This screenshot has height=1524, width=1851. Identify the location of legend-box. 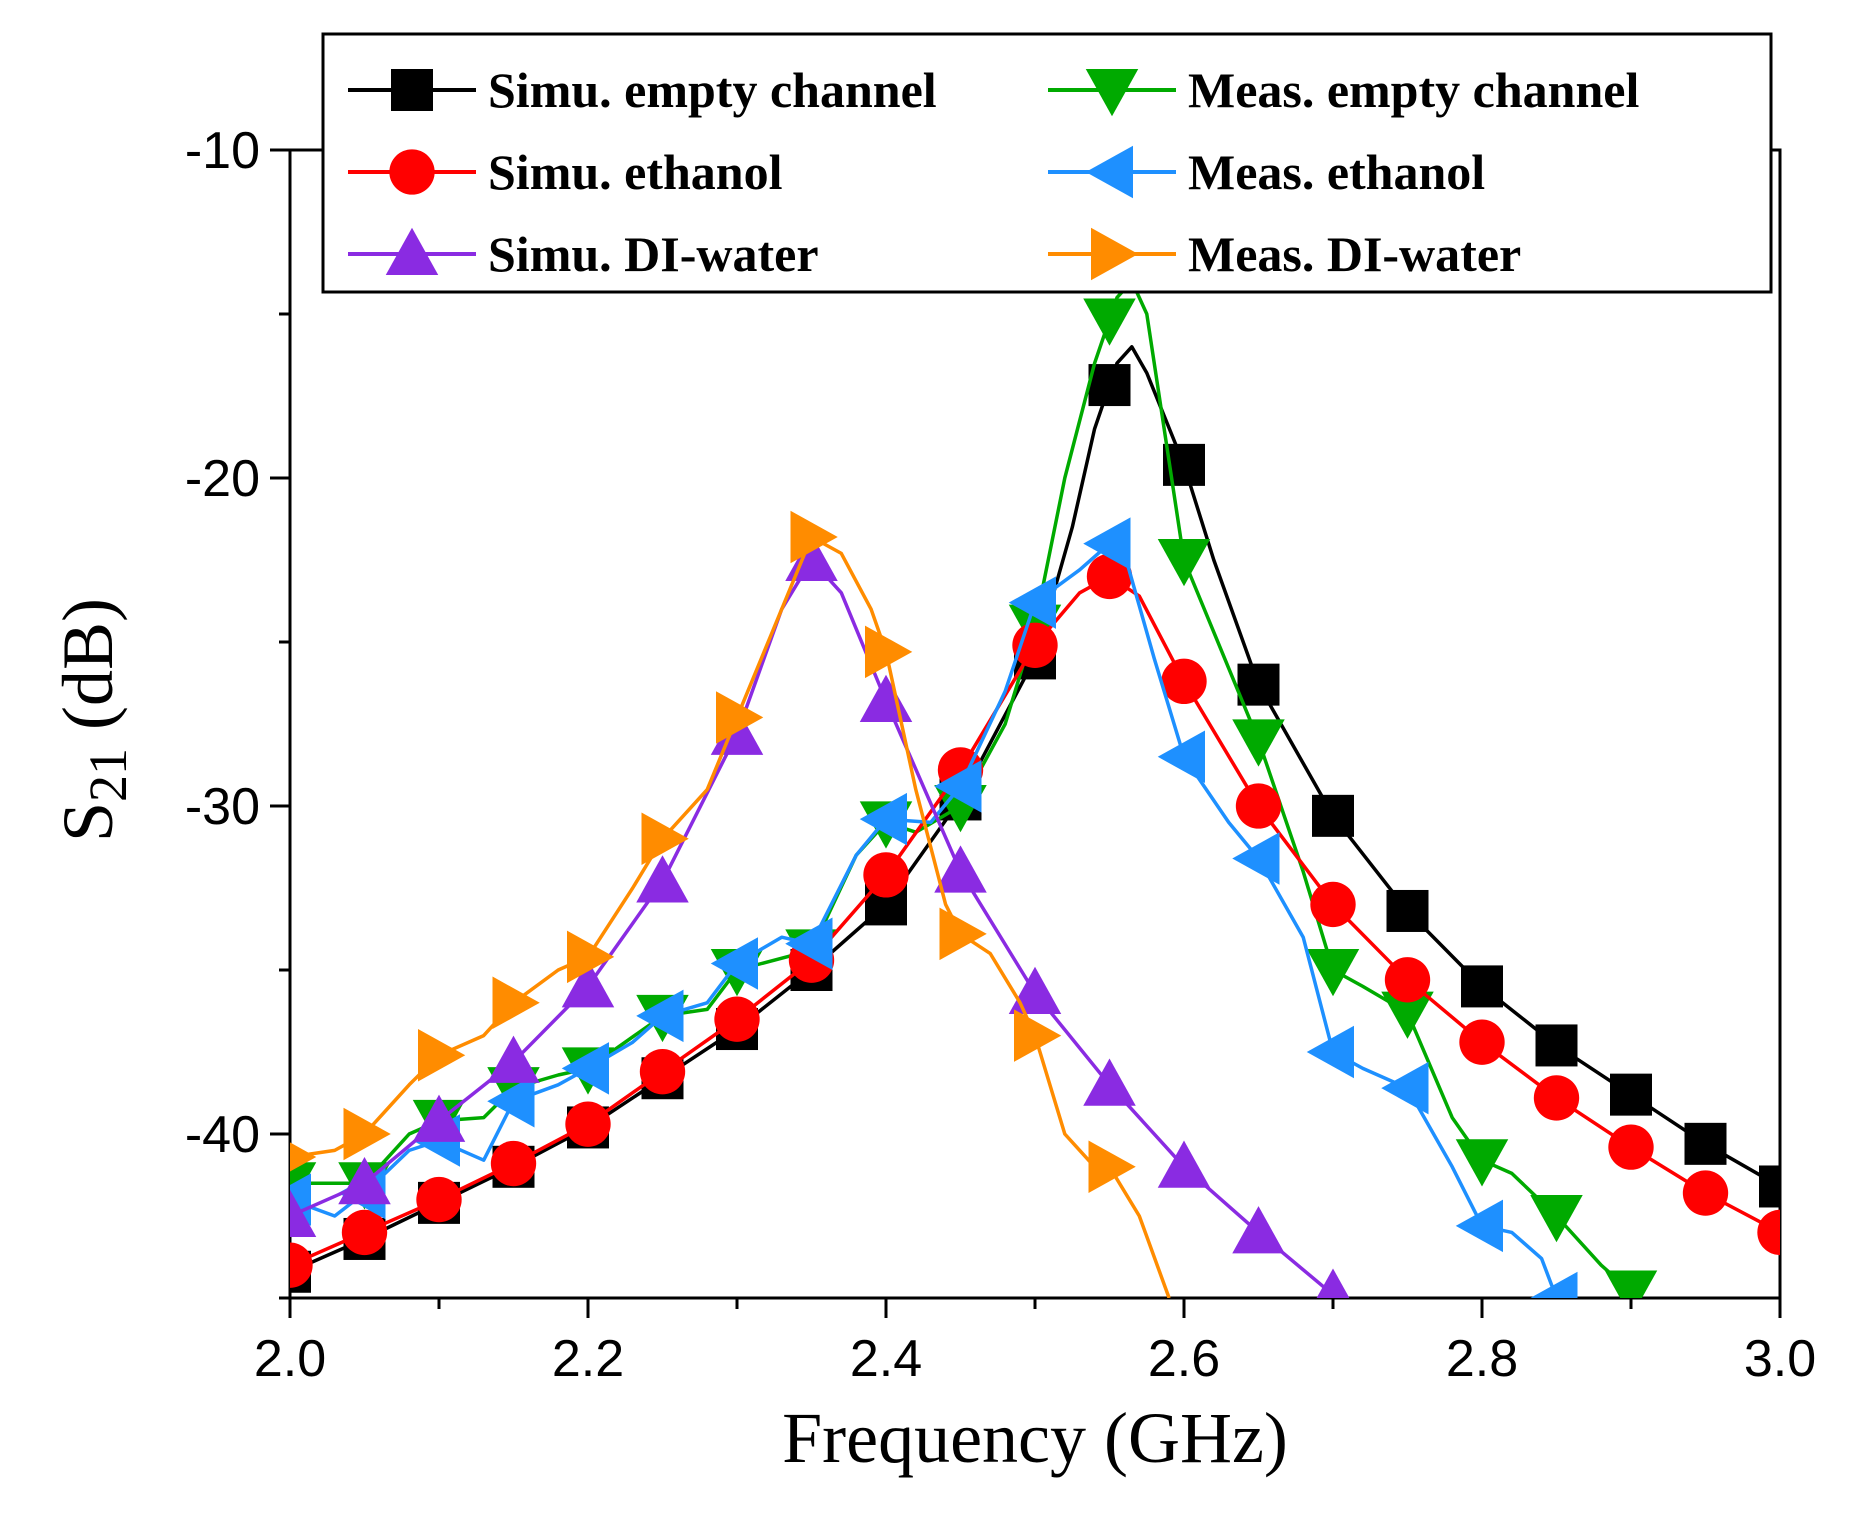
(1047, 163).